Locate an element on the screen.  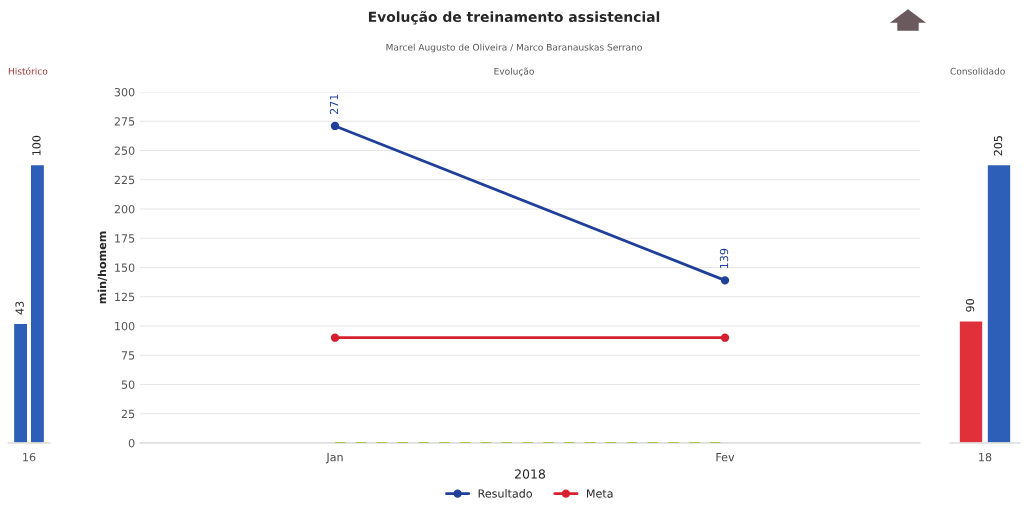
y-tick-label: 300 is located at coordinates (124, 92).